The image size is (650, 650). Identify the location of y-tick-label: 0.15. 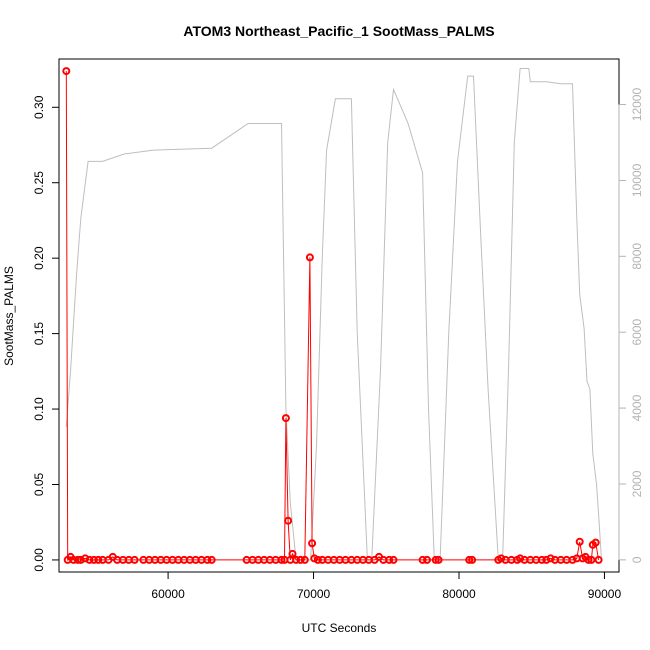
(39, 334).